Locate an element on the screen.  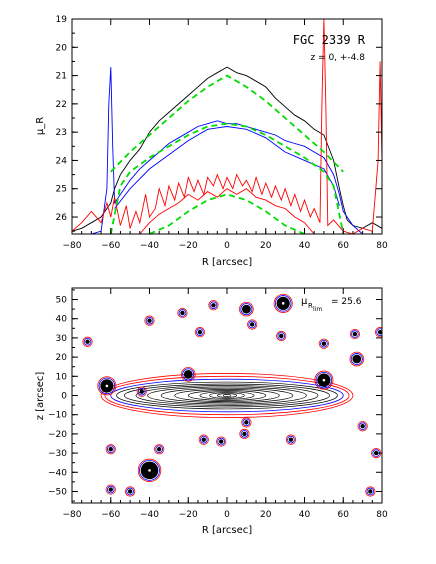
limit-sub: R is located at coordinates (310, 306).